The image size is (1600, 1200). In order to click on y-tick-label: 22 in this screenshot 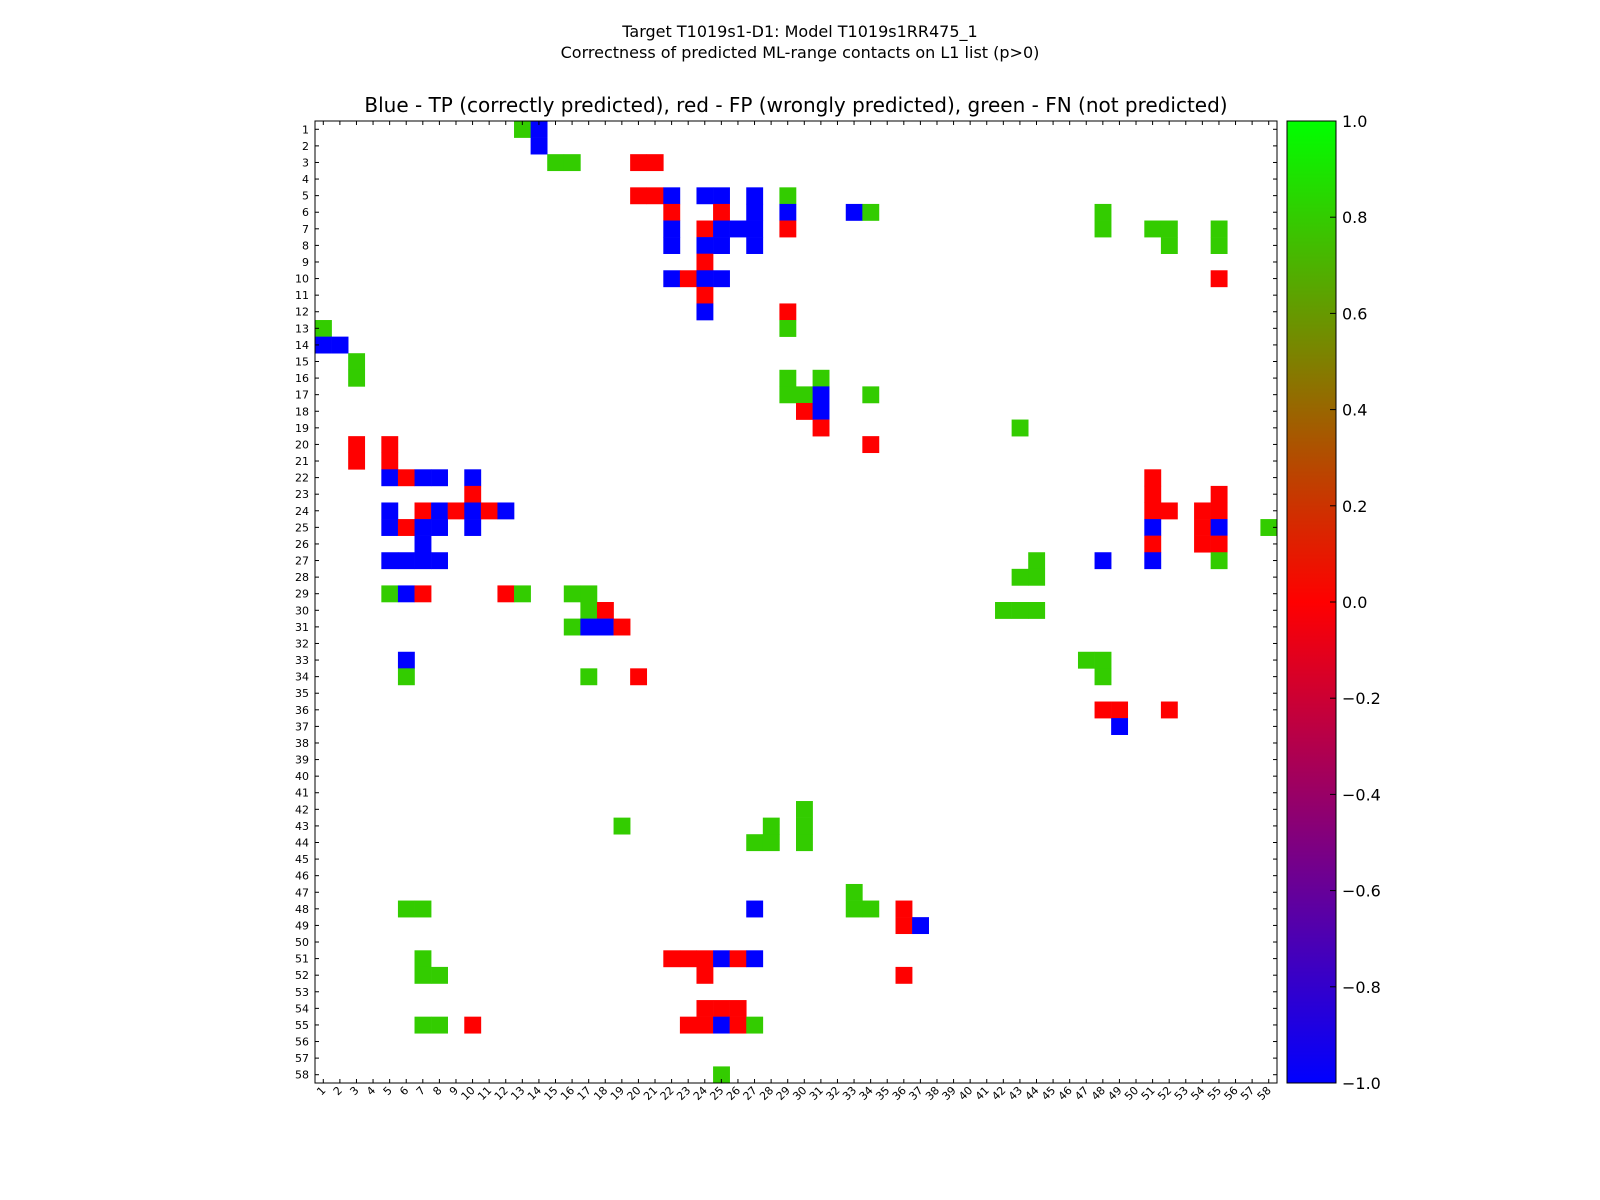, I will do `click(302, 478)`.